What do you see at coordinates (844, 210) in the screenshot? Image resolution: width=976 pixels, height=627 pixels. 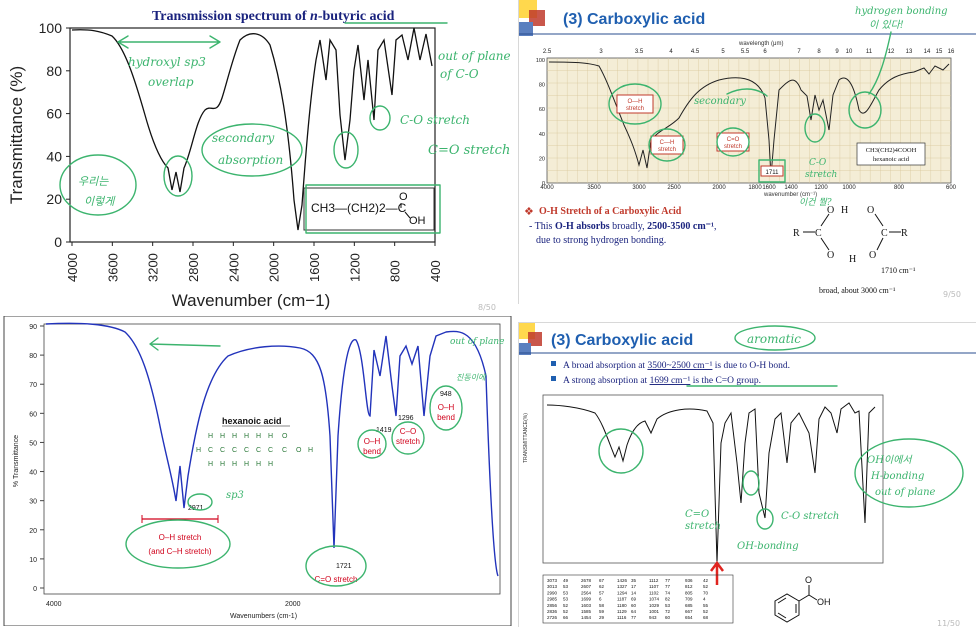 I see `svg-text: H` at bounding box center [844, 210].